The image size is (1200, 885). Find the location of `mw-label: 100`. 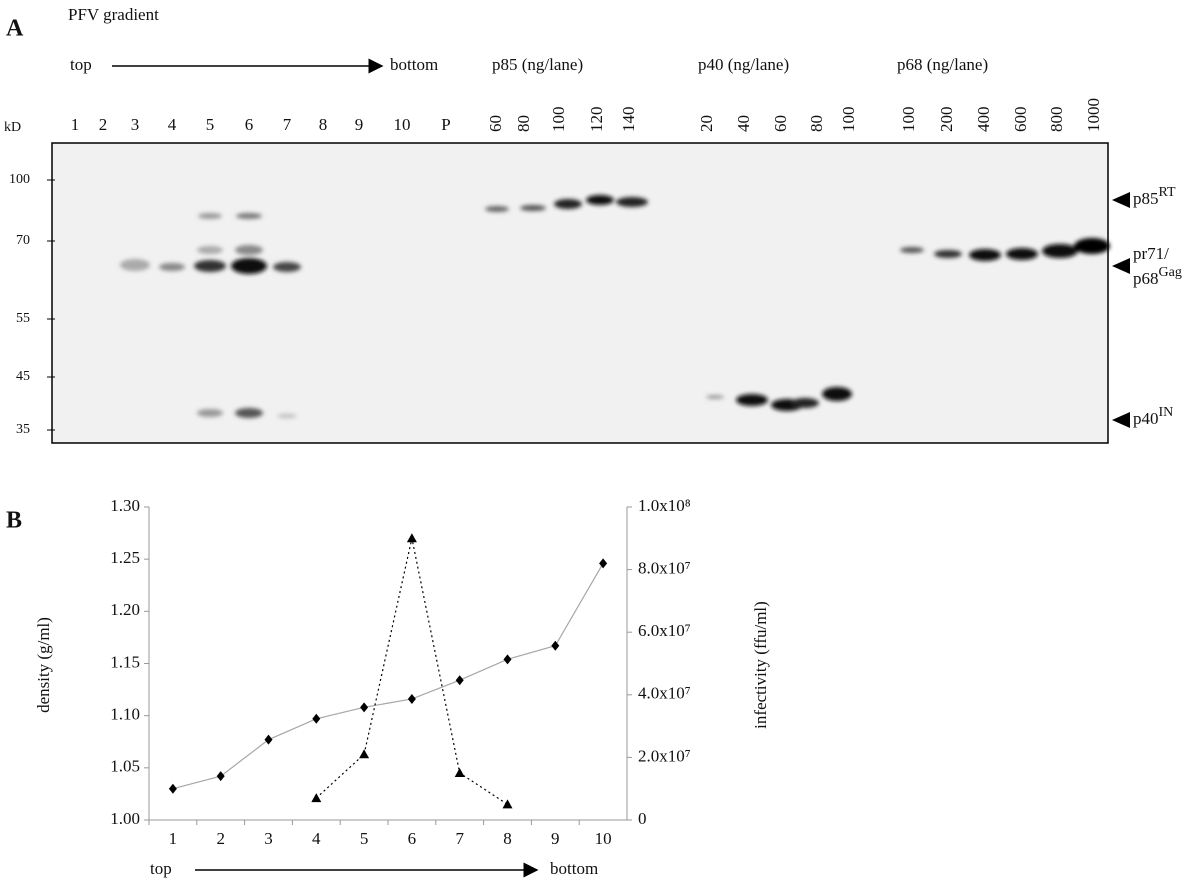

mw-label: 100 is located at coordinates (19, 179).